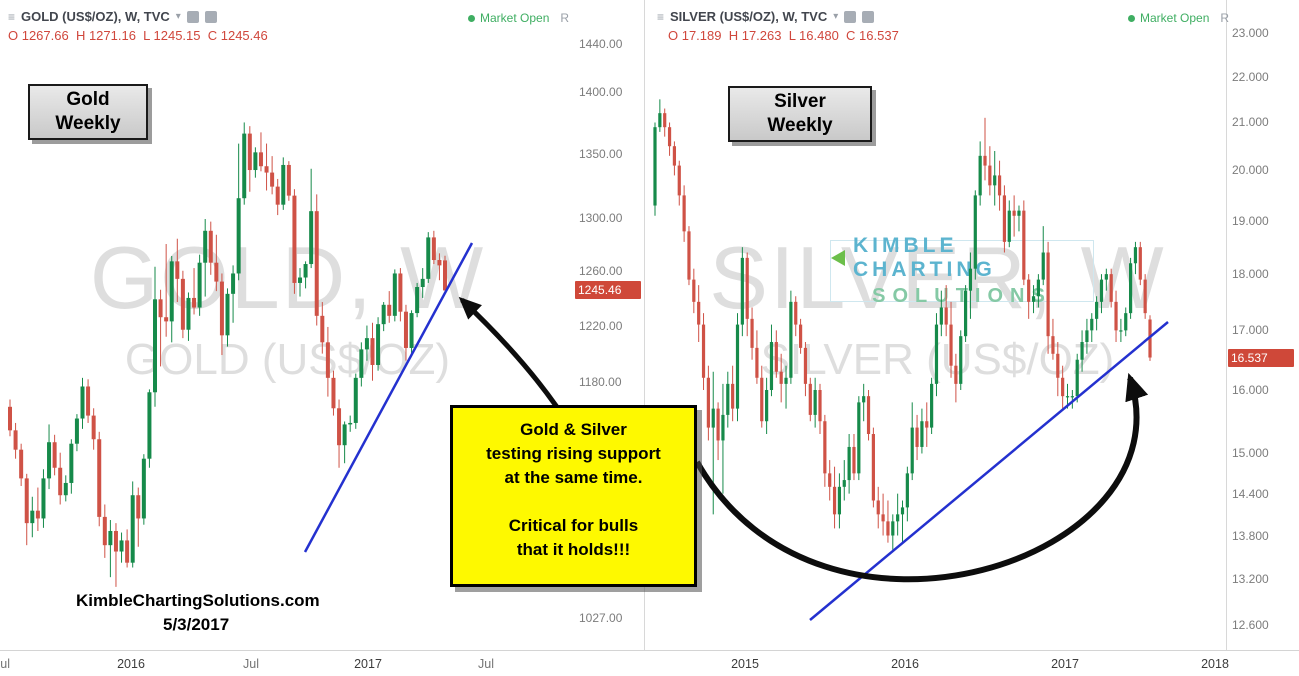 The height and width of the screenshot is (676, 1299). Describe the element at coordinates (88, 99) in the screenshot. I see `gold-label-line1: Gold` at that location.